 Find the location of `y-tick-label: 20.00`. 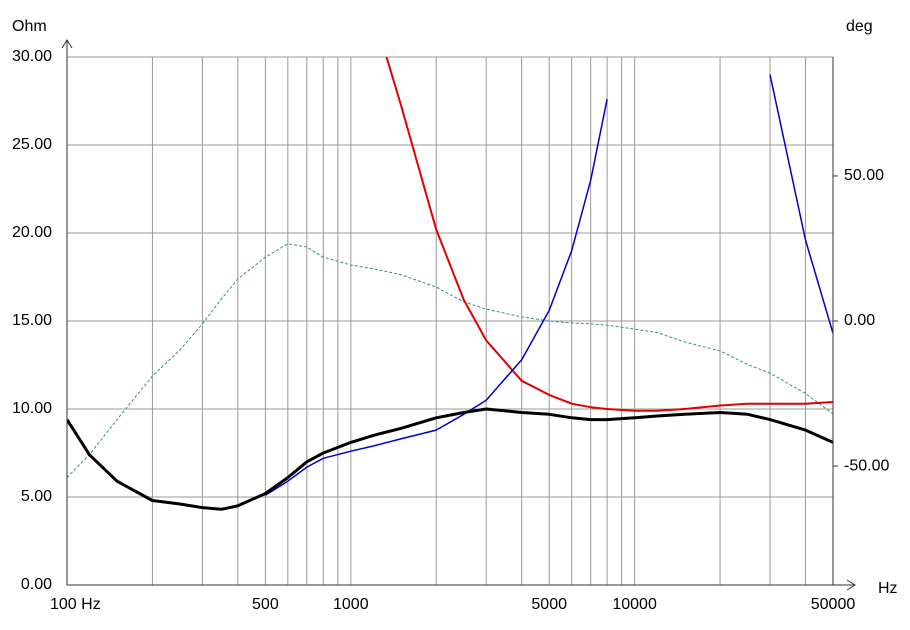

y-tick-label: 20.00 is located at coordinates (32, 232).